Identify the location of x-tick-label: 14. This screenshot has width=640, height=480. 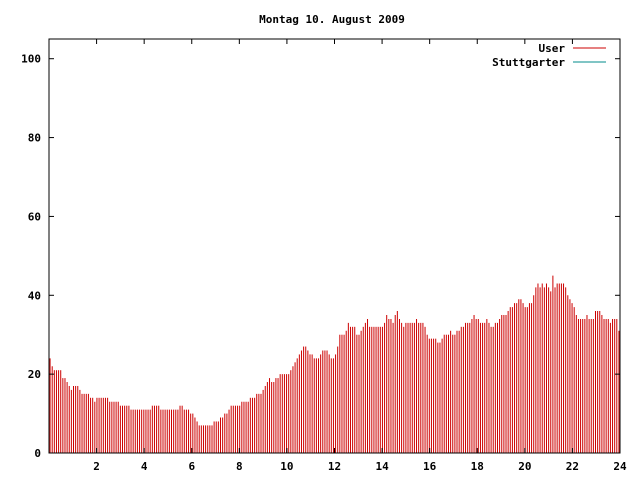
(382, 466).